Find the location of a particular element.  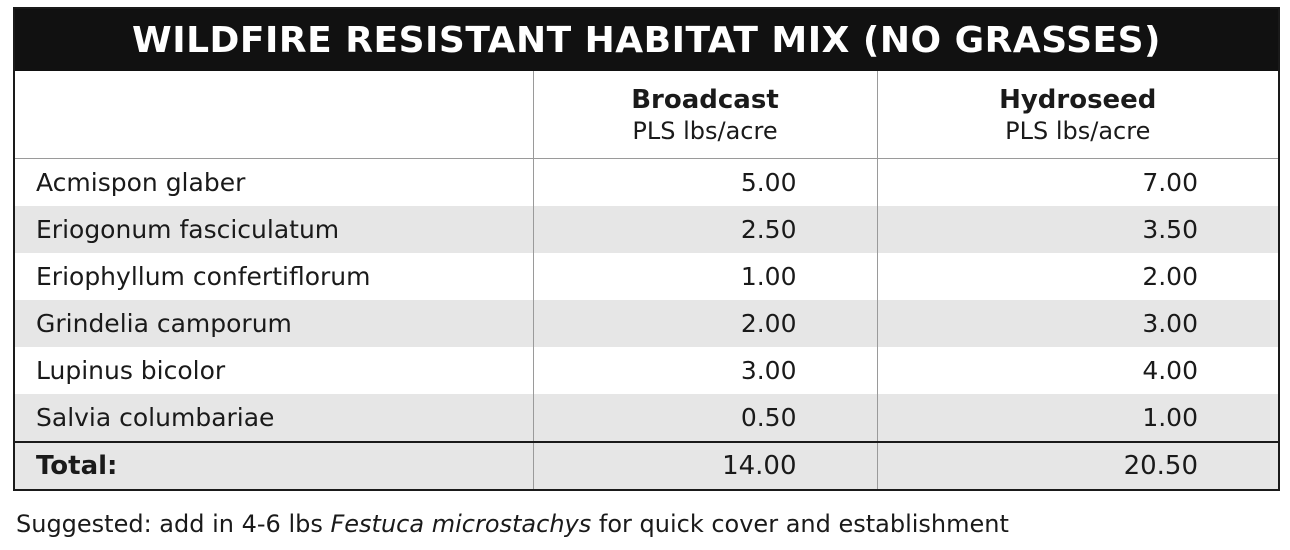

table-row: Acmispon glaber 5.00 7.00 is located at coordinates (646, 182).